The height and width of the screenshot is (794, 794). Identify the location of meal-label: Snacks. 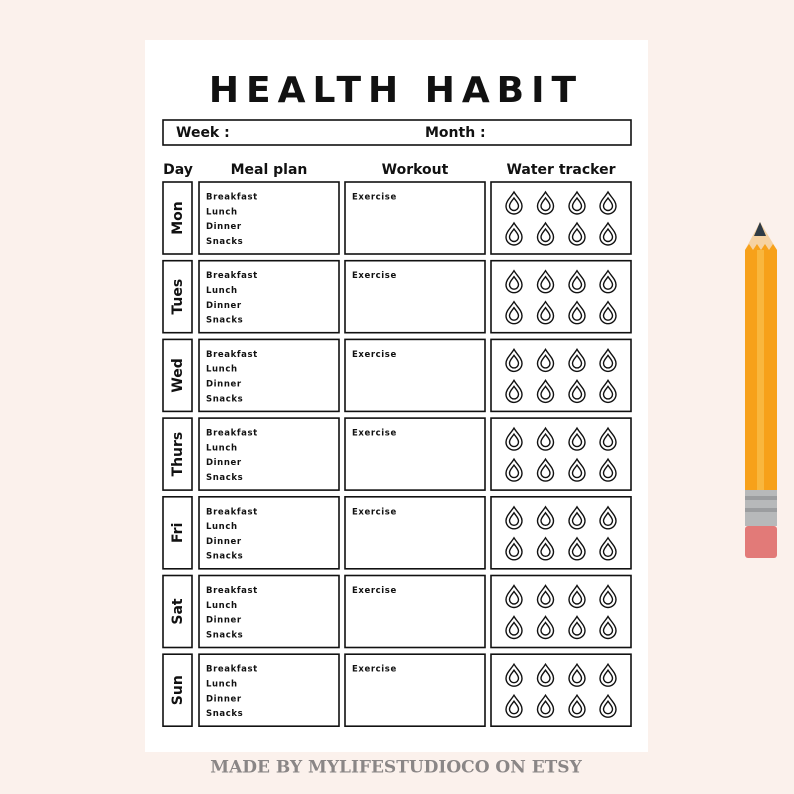
(224, 399).